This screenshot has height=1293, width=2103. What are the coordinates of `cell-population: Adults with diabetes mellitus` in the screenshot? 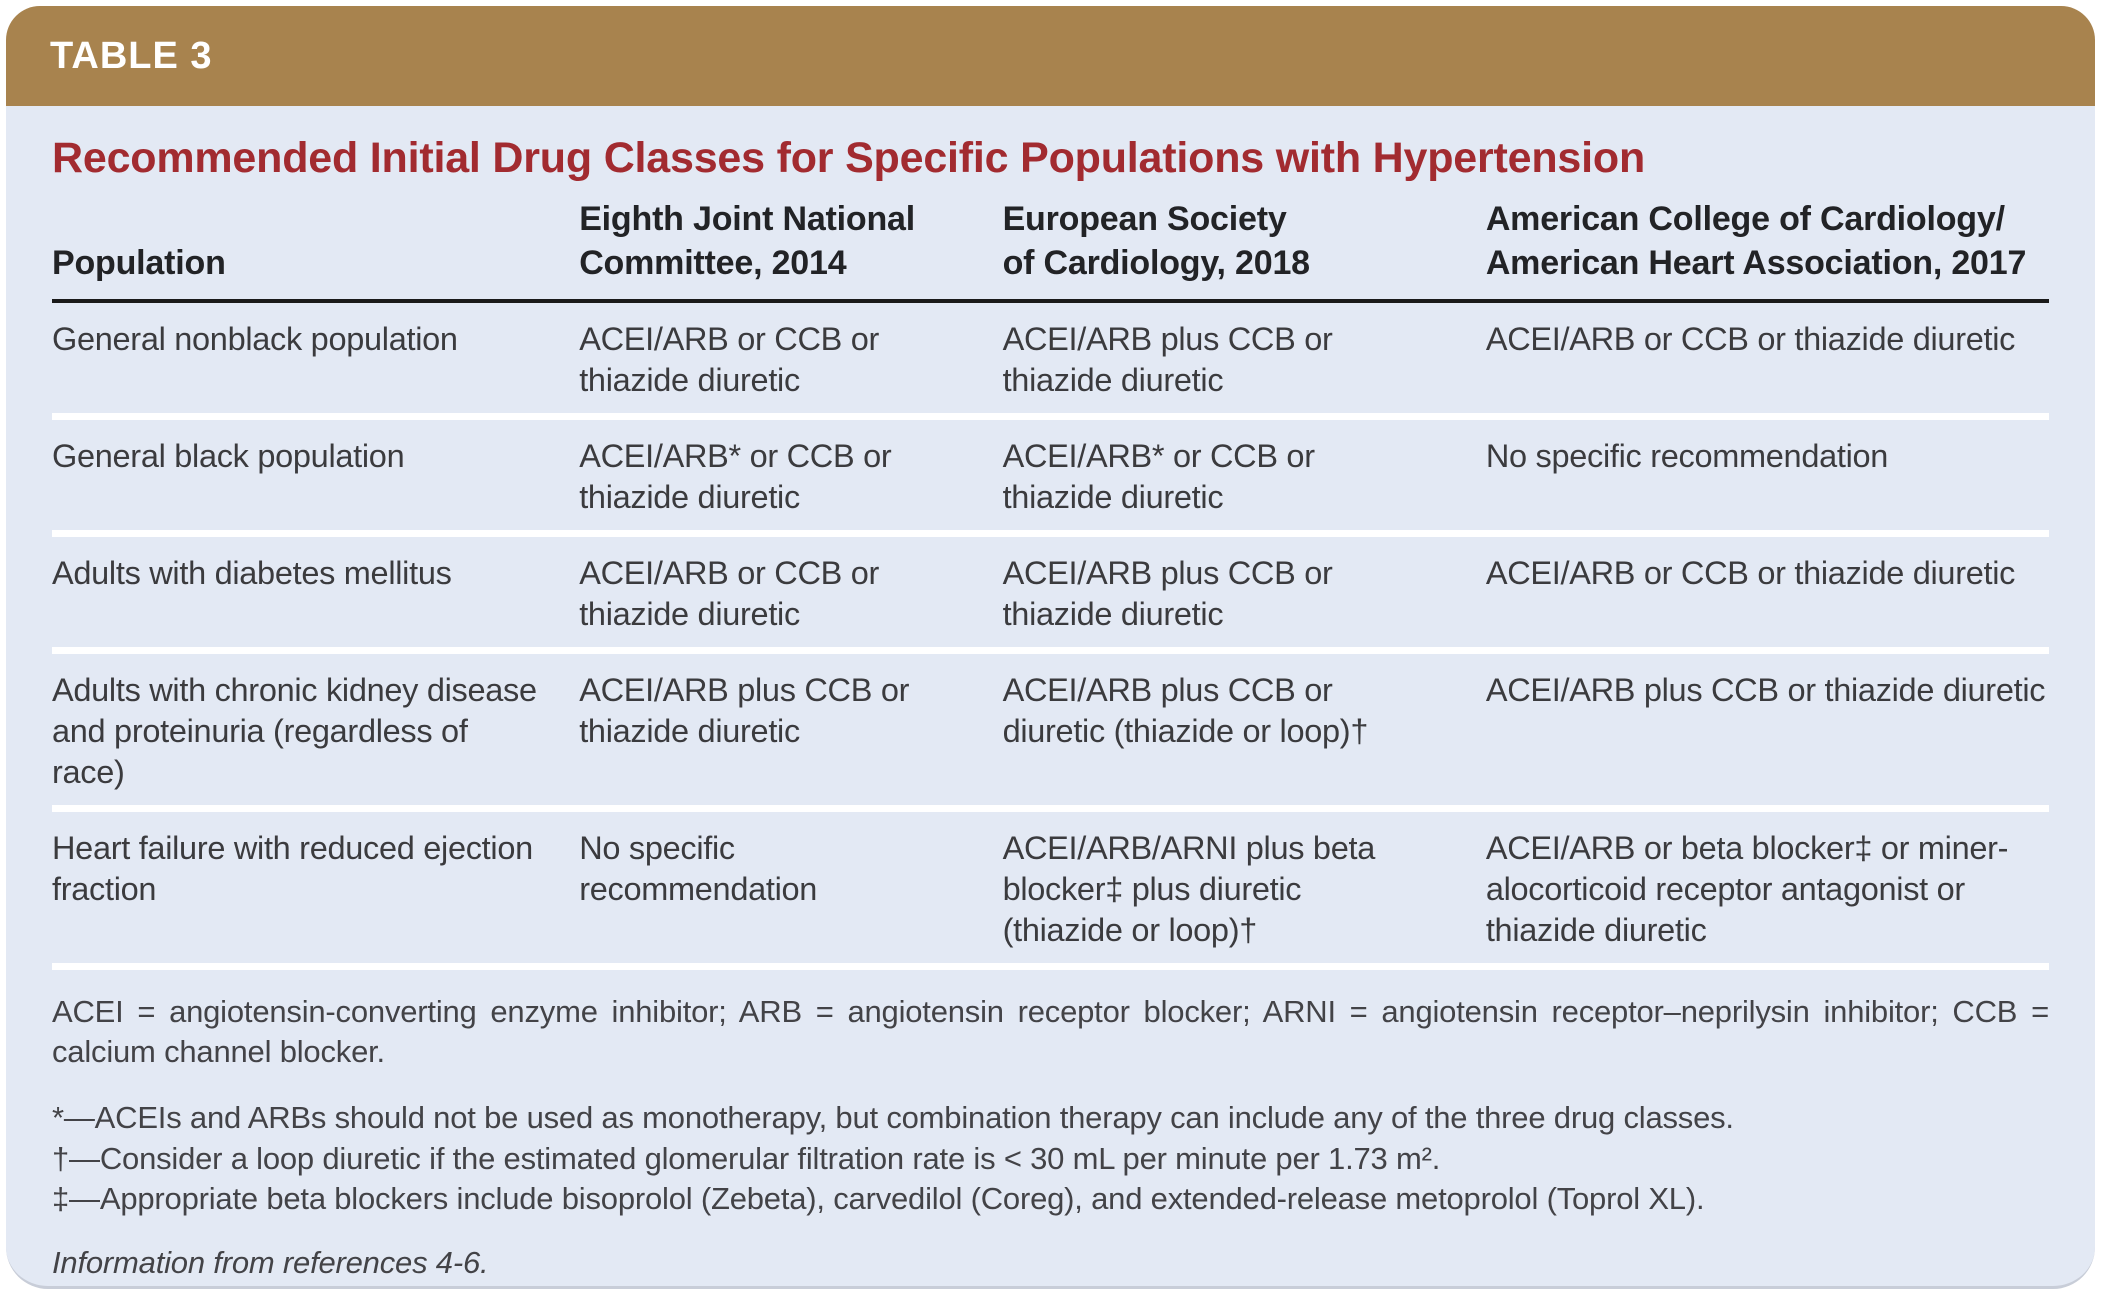 It's located at (316, 593).